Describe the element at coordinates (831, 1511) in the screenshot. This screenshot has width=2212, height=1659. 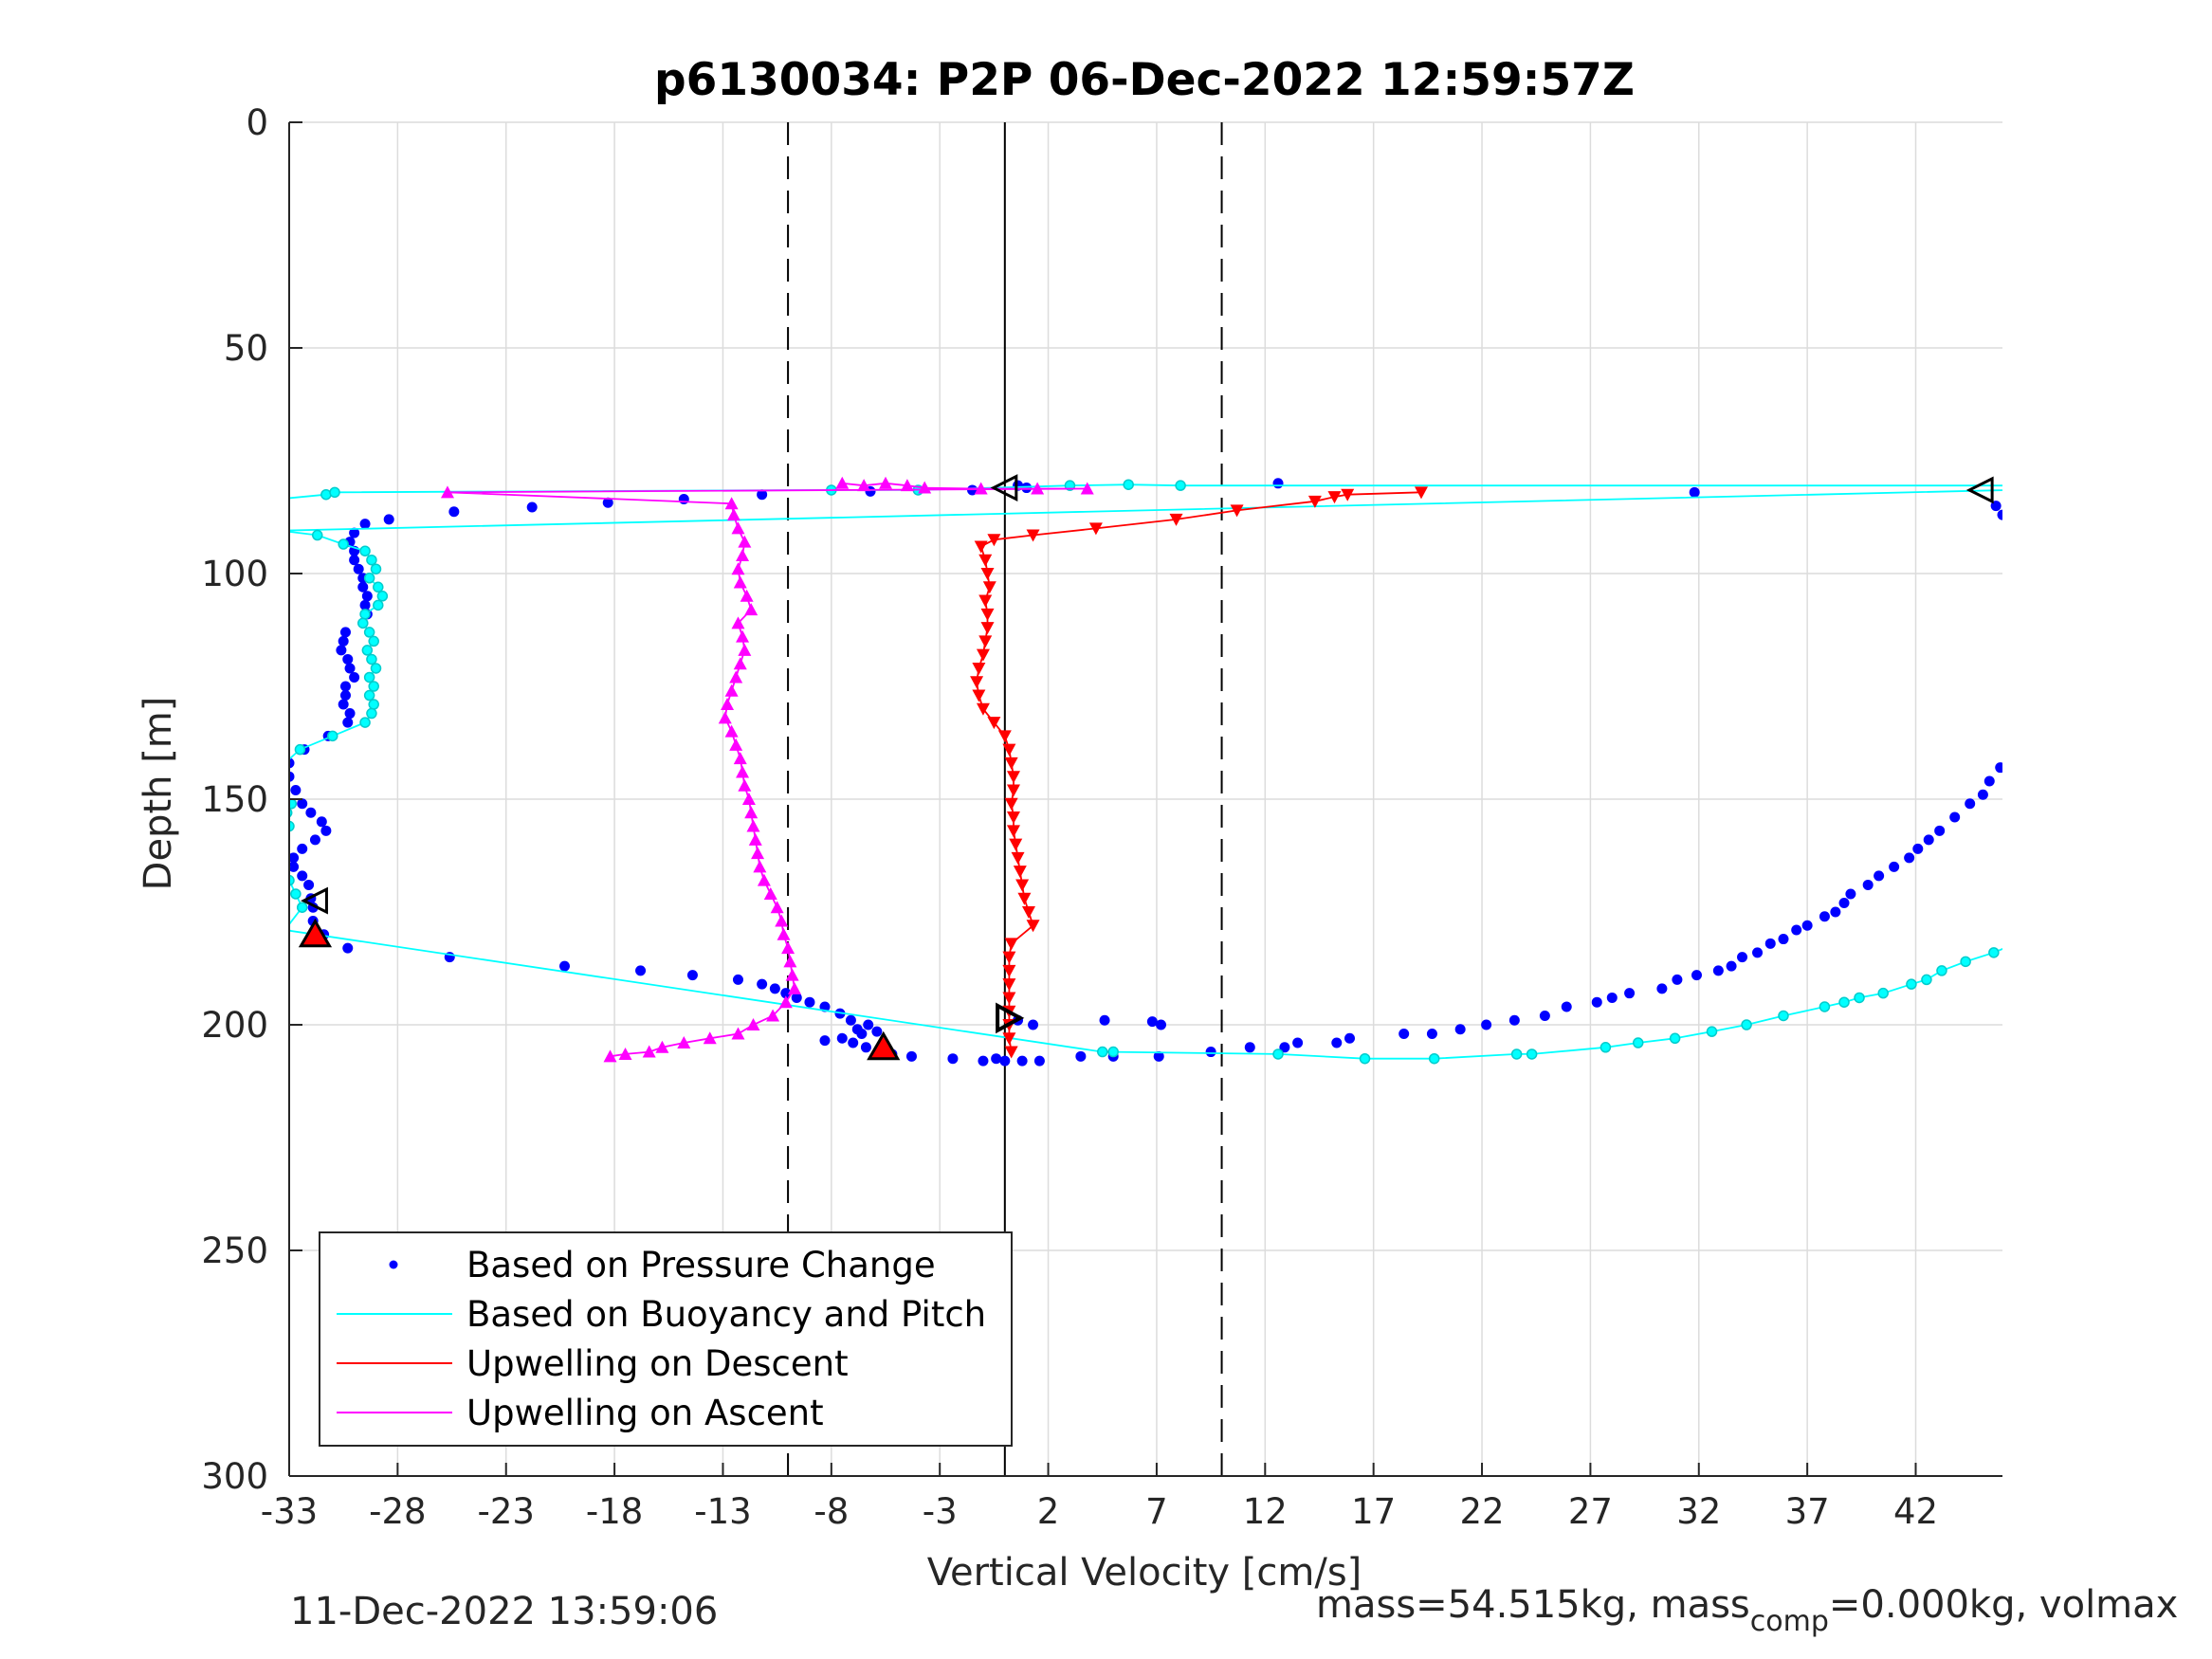
I see `x-tick-label: -8` at that location.